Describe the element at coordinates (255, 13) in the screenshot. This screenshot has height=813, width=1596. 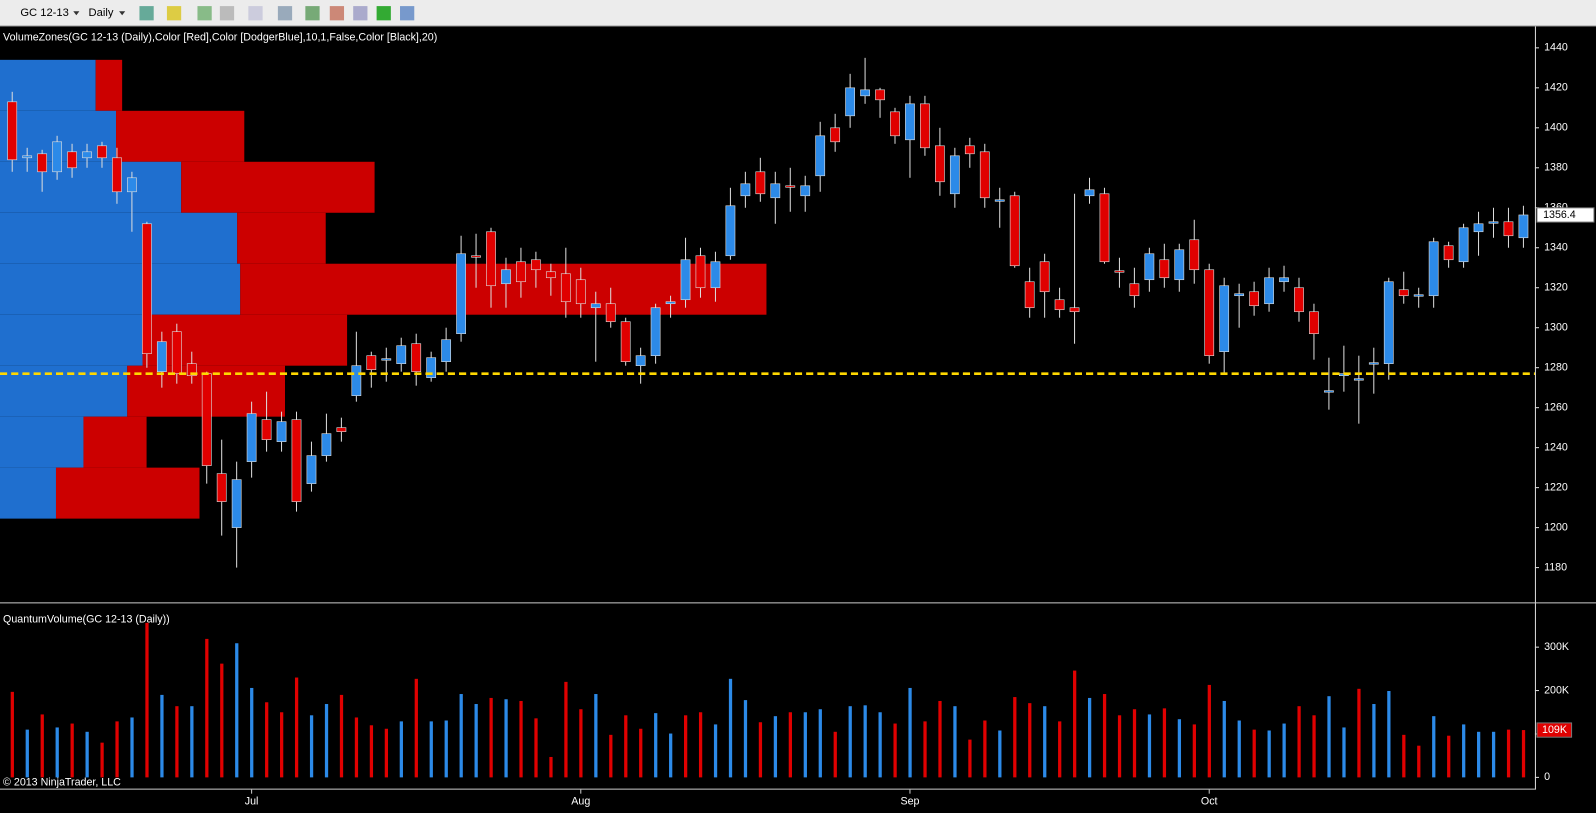
I see `icon-cursor` at that location.